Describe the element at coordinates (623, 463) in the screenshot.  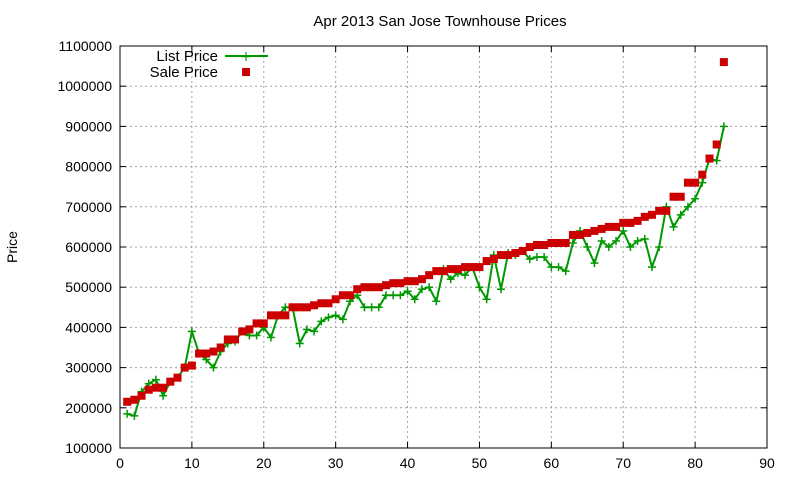
I see `x-tick-label: 70` at that location.